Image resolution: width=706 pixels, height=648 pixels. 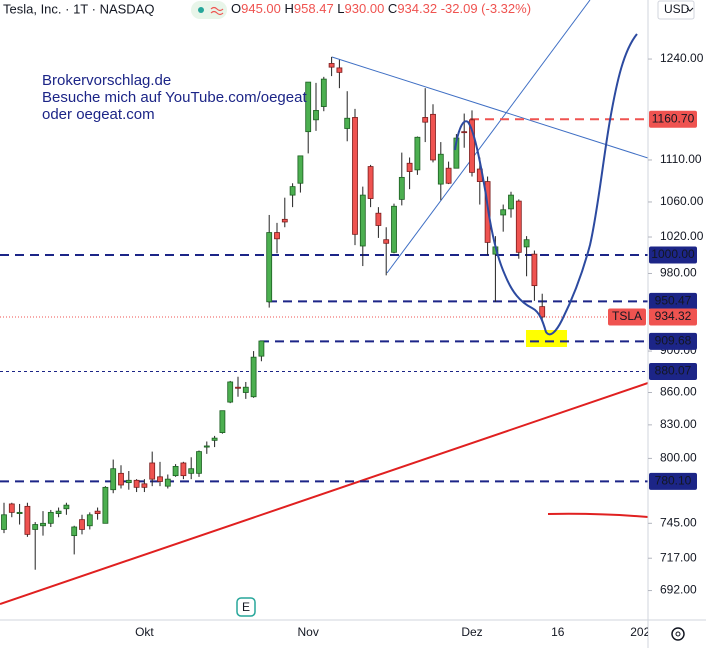 What do you see at coordinates (558, 632) in the screenshot?
I see `x-tick-label: 16` at bounding box center [558, 632].